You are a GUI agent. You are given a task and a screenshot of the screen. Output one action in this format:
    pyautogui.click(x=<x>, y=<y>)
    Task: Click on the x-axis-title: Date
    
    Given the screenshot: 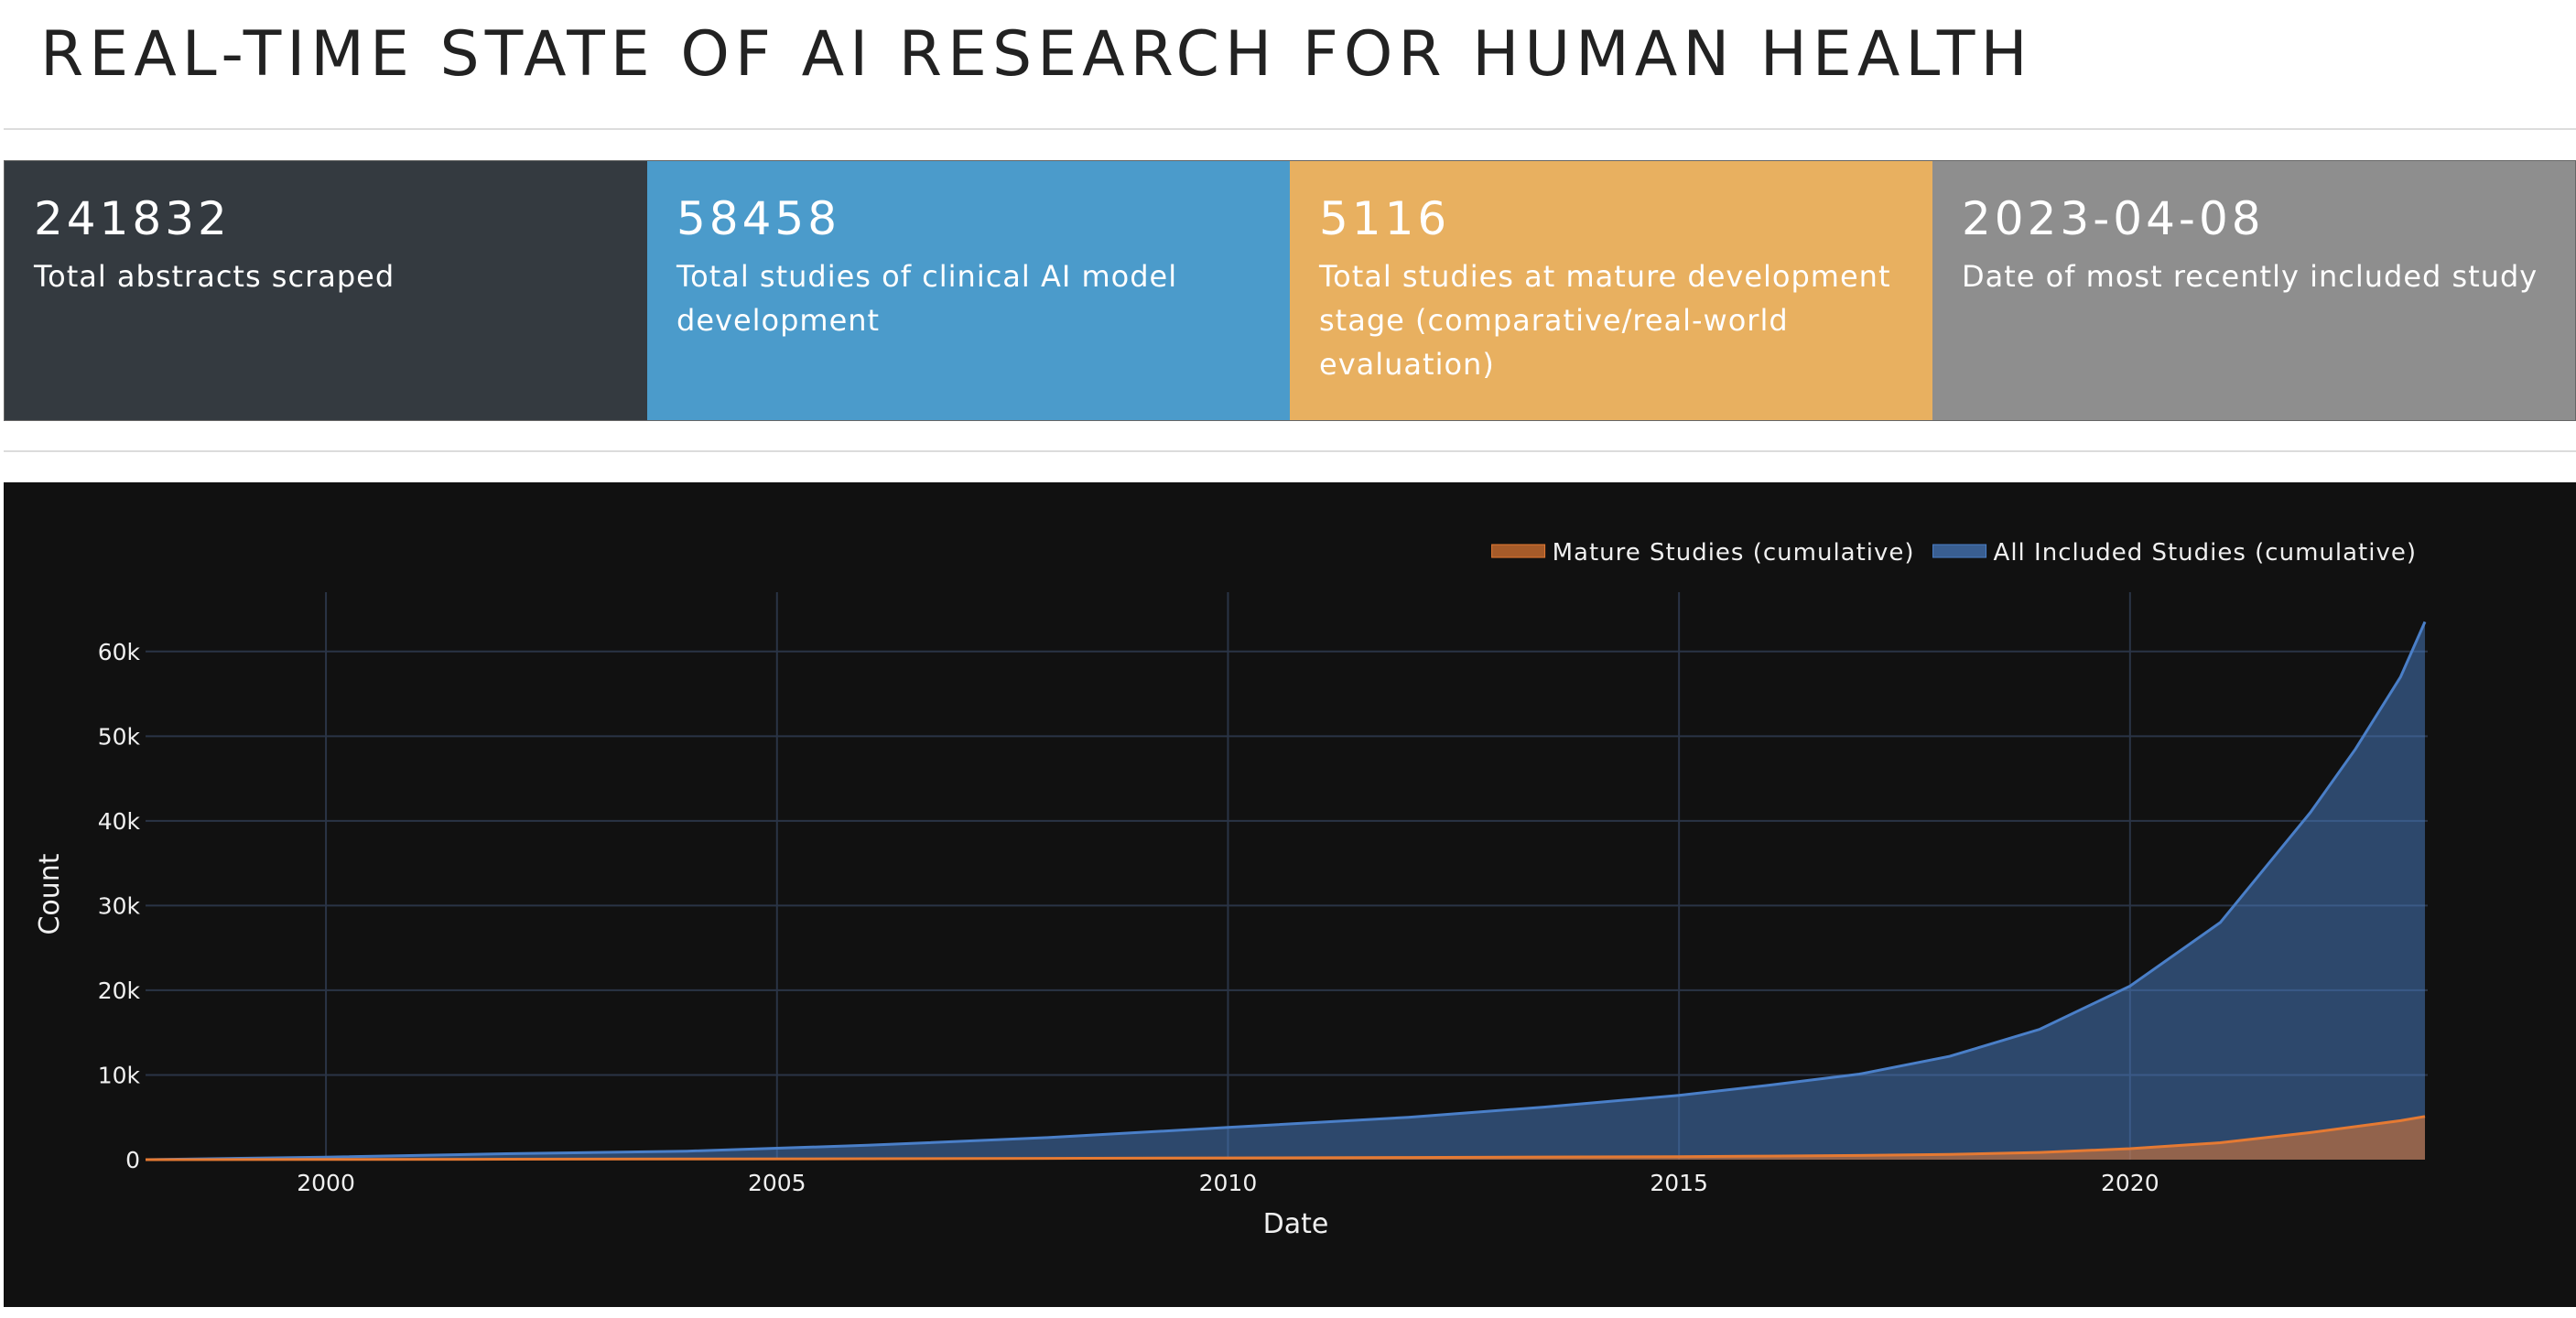 What is the action you would take?
    pyautogui.click(x=1296, y=1224)
    